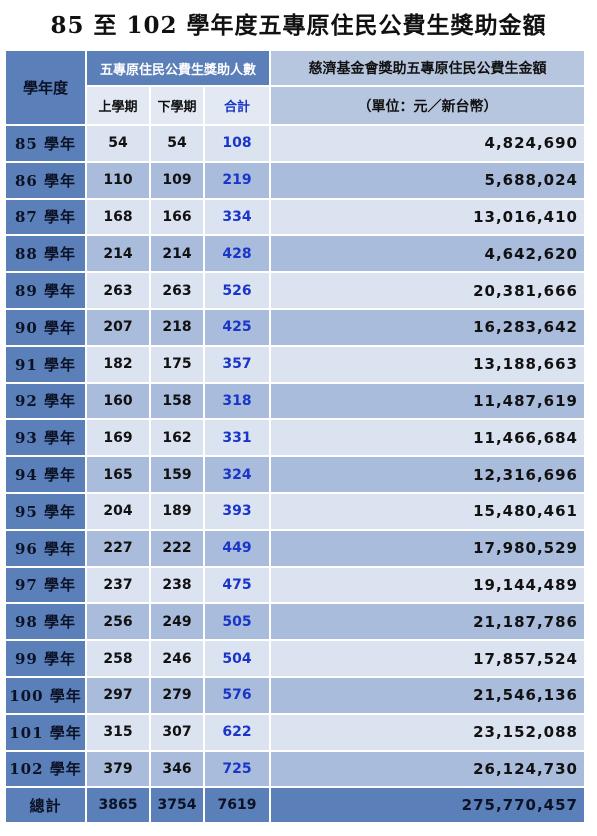 This screenshot has height=836, width=597. Describe the element at coordinates (119, 512) in the screenshot. I see `row-first-term: 204` at that location.